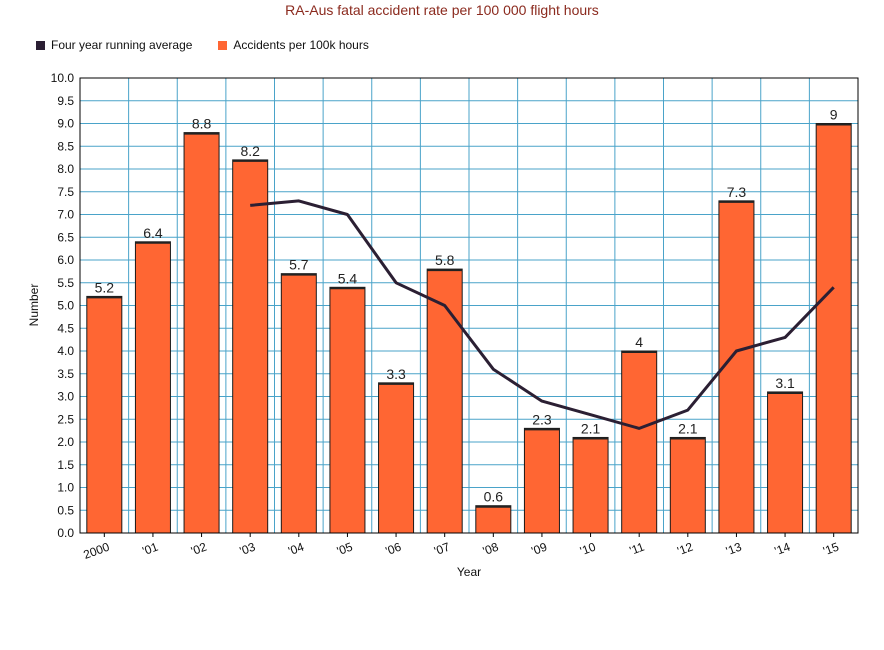  Describe the element at coordinates (65, 465) in the screenshot. I see `y-tick-label: 1.5` at that location.